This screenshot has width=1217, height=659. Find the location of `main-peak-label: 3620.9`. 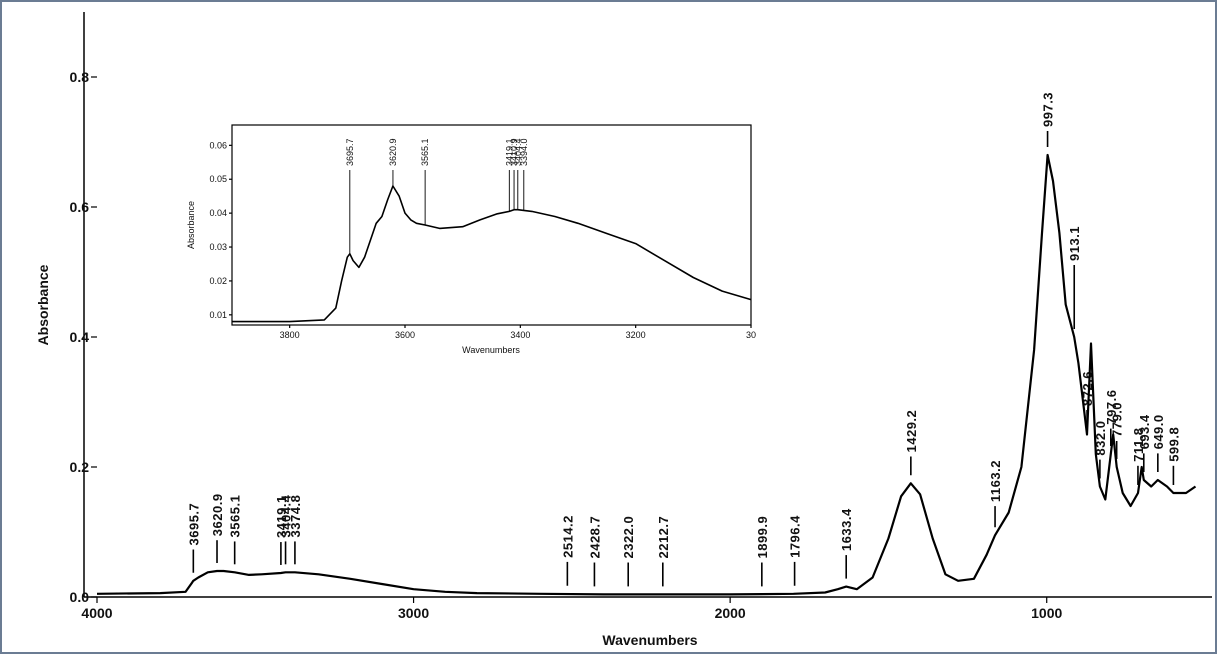

main-peak-label: 3620.9 is located at coordinates (217, 514).